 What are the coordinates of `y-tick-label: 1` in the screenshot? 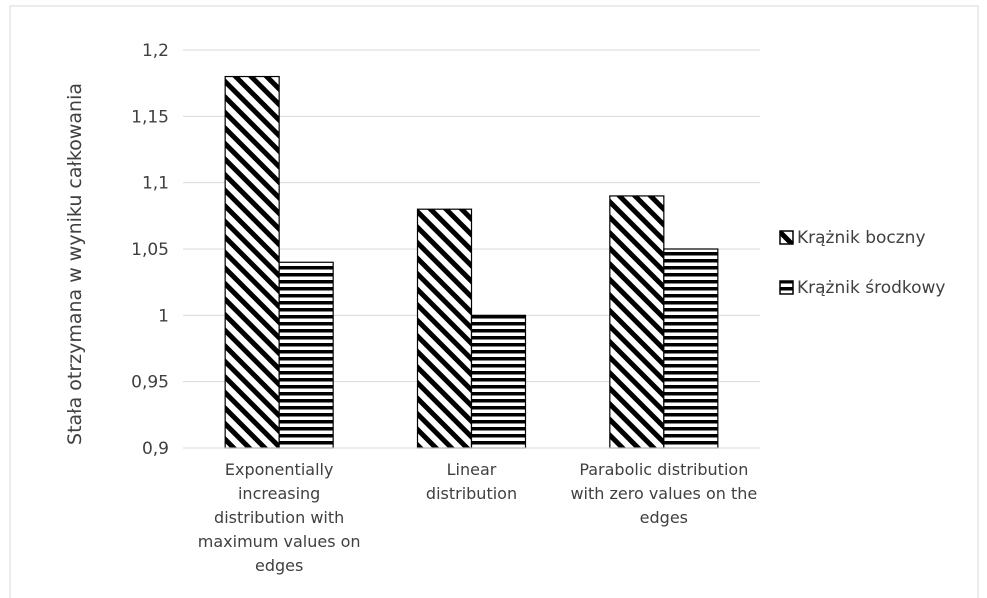 It's located at (163, 316).